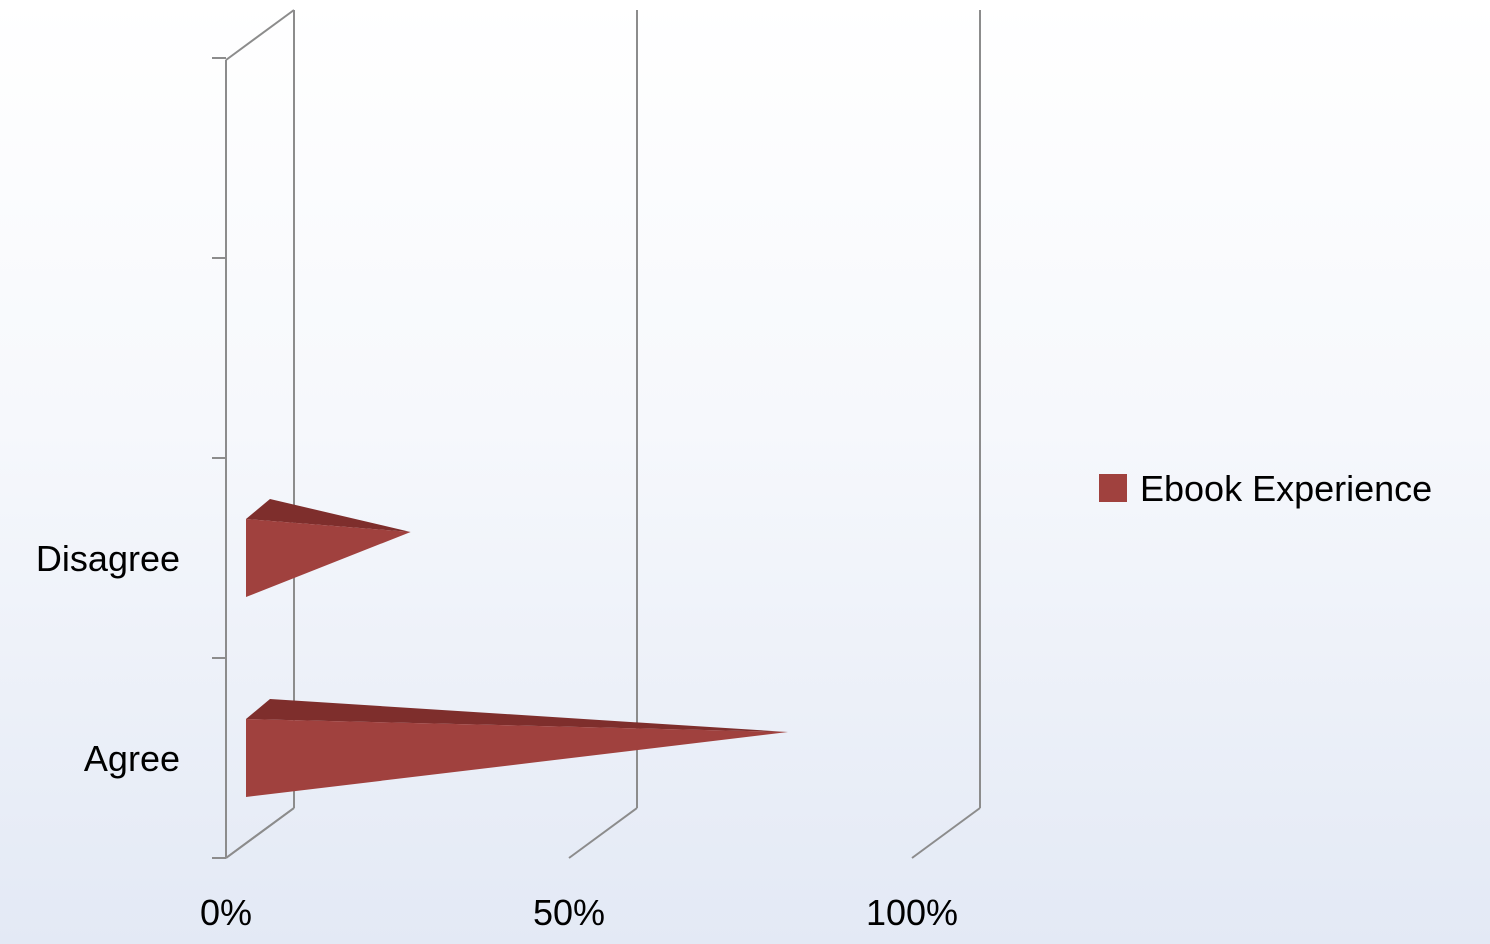 Image resolution: width=1490 pixels, height=944 pixels. I want to click on bar-agree, so click(517, 748).